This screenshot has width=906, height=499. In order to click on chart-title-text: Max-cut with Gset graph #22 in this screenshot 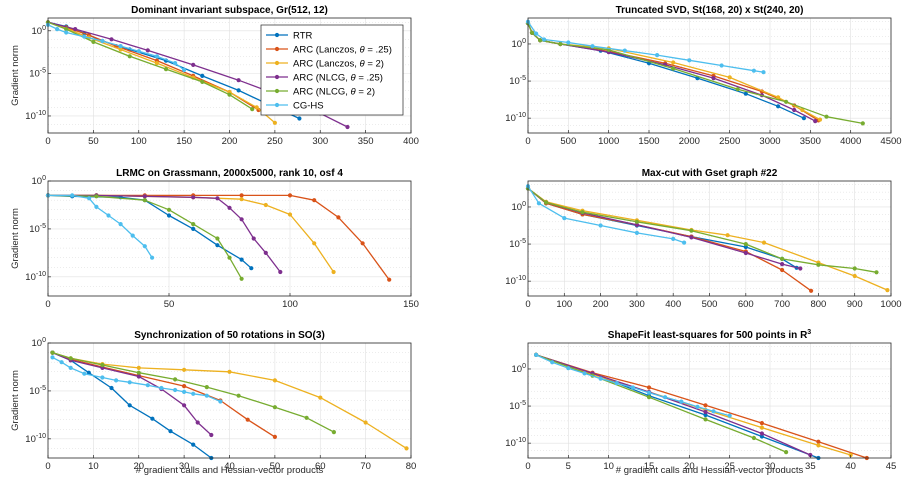, I will do `click(710, 173)`.